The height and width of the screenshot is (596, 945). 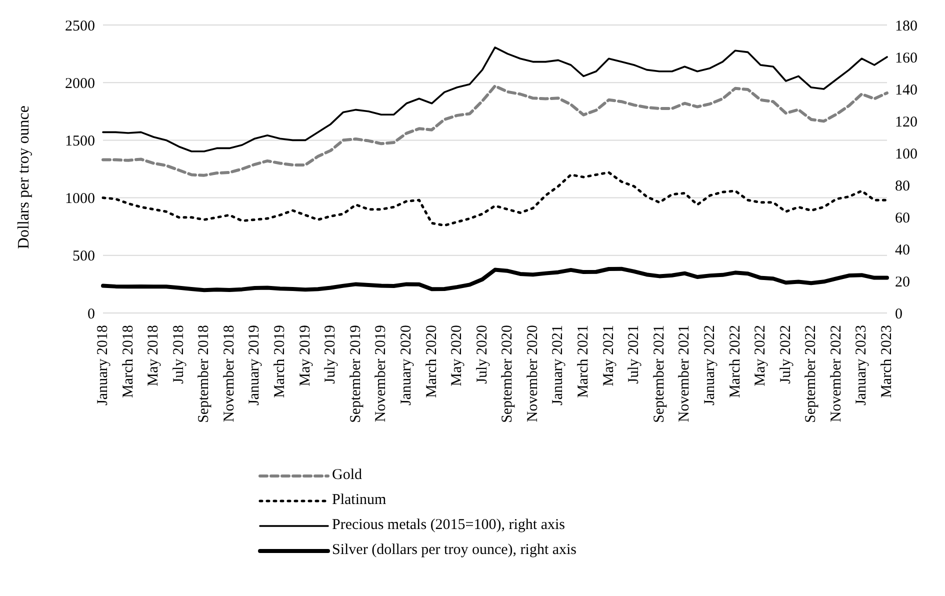 I want to click on x-tick-label: March 2022, so click(x=735, y=361).